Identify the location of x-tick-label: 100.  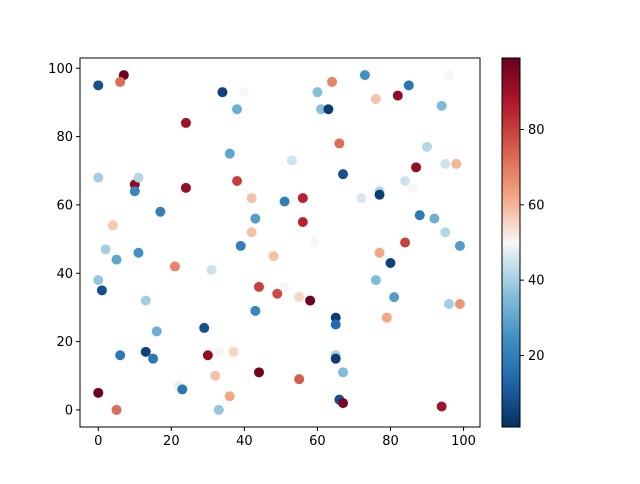
(463, 441).